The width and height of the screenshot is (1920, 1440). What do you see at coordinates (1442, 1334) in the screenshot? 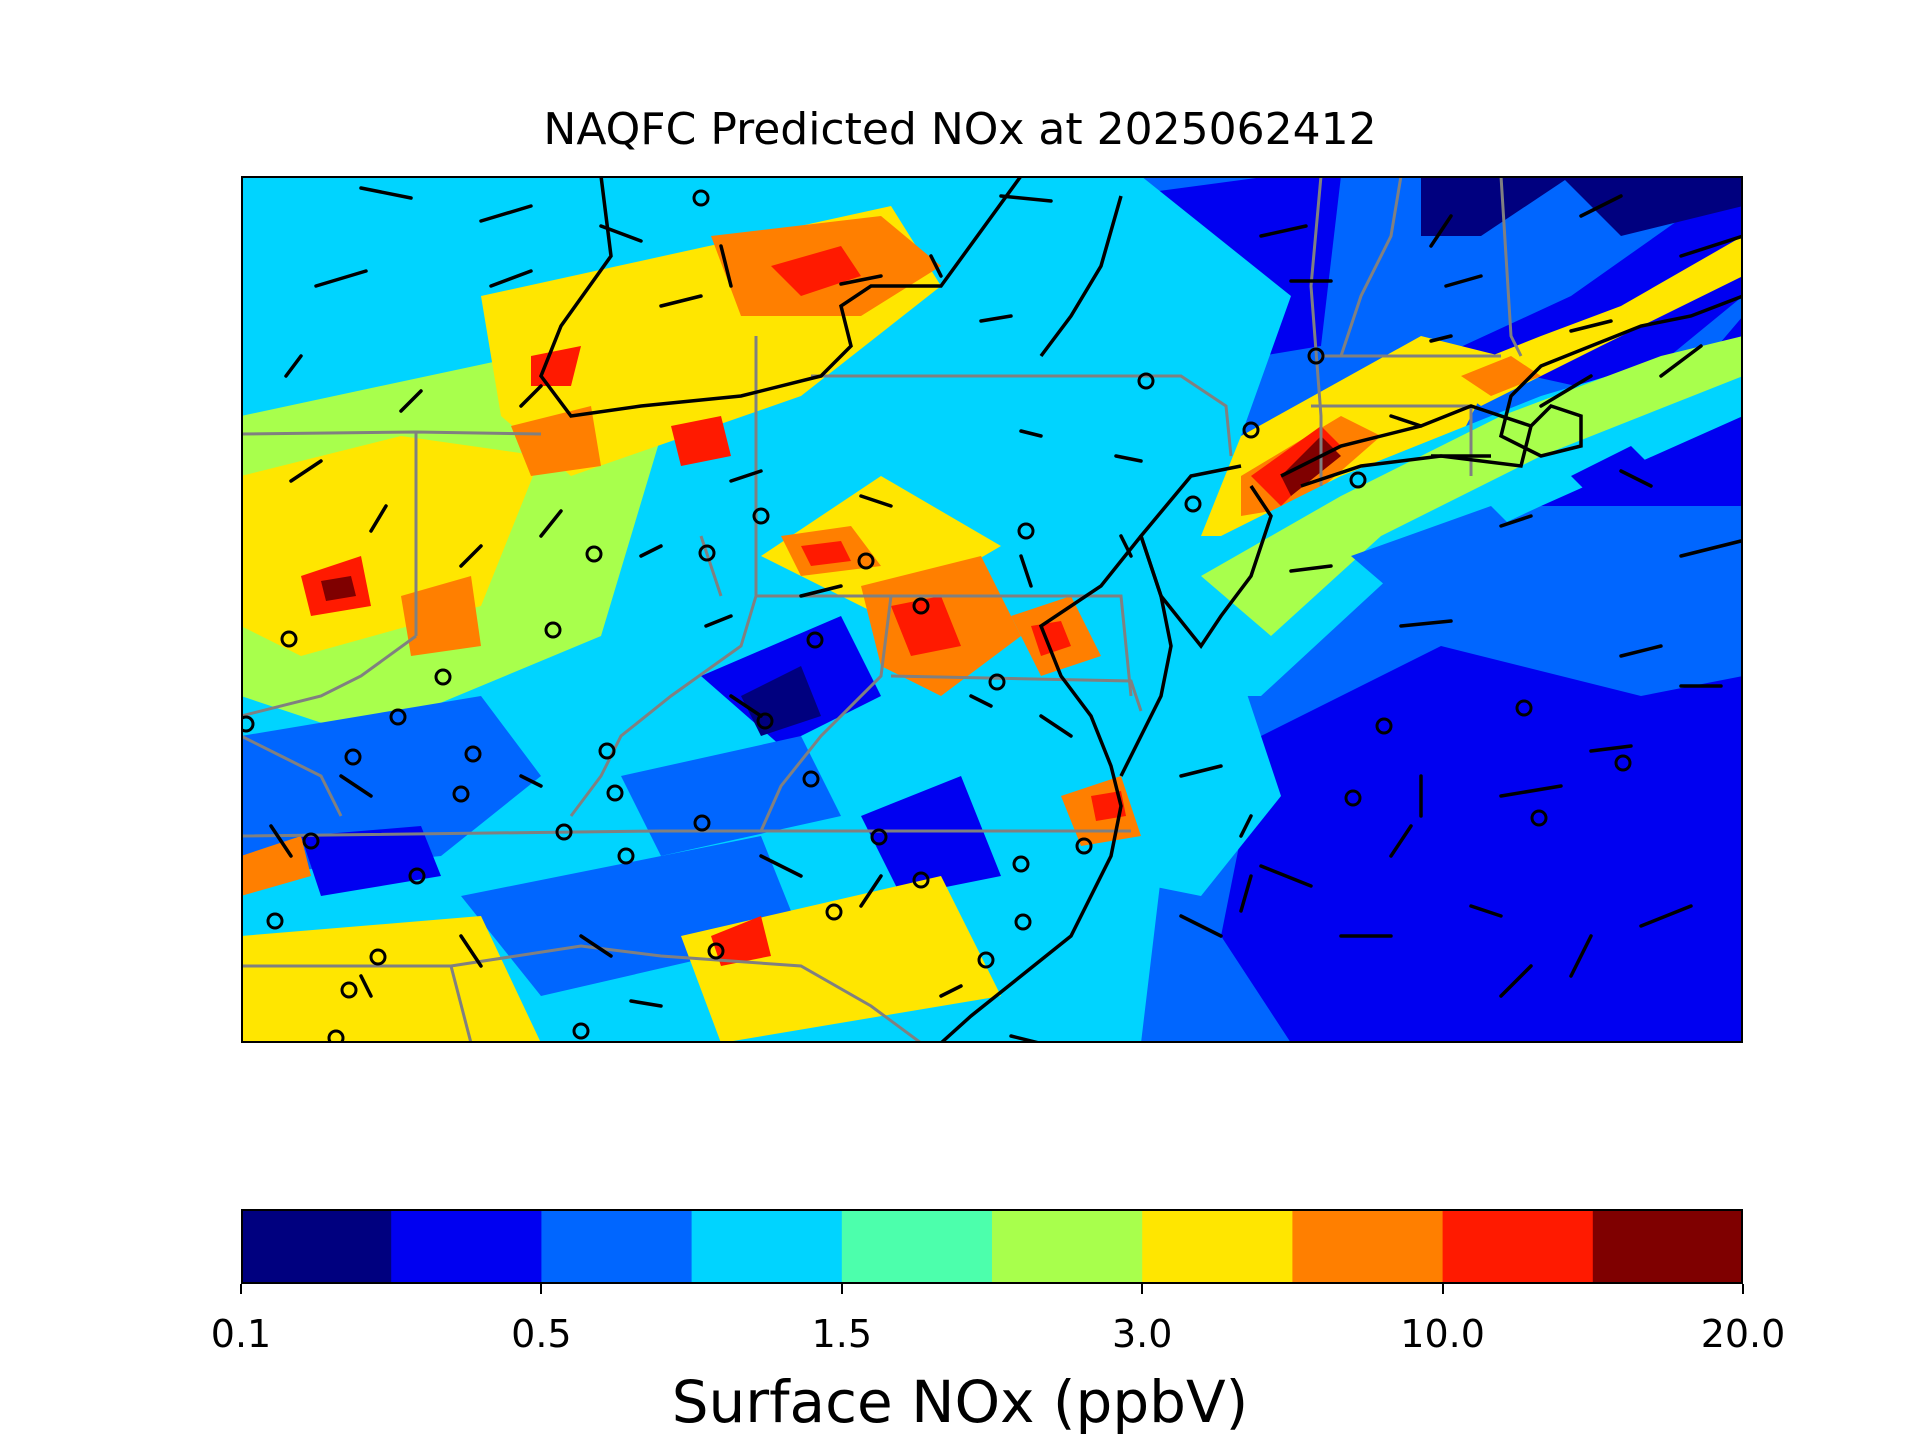
I see `colorbar-tick-label: 10.0` at bounding box center [1442, 1334].